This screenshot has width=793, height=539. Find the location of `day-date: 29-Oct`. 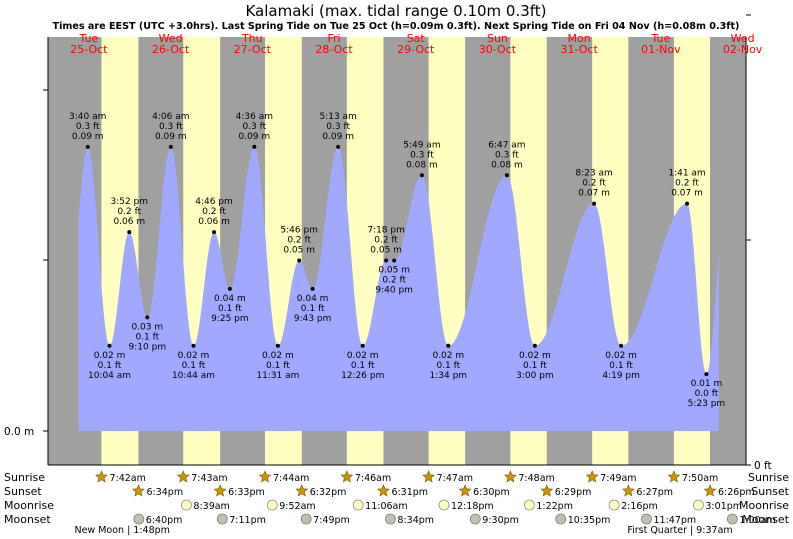

day-date: 29-Oct is located at coordinates (416, 49).